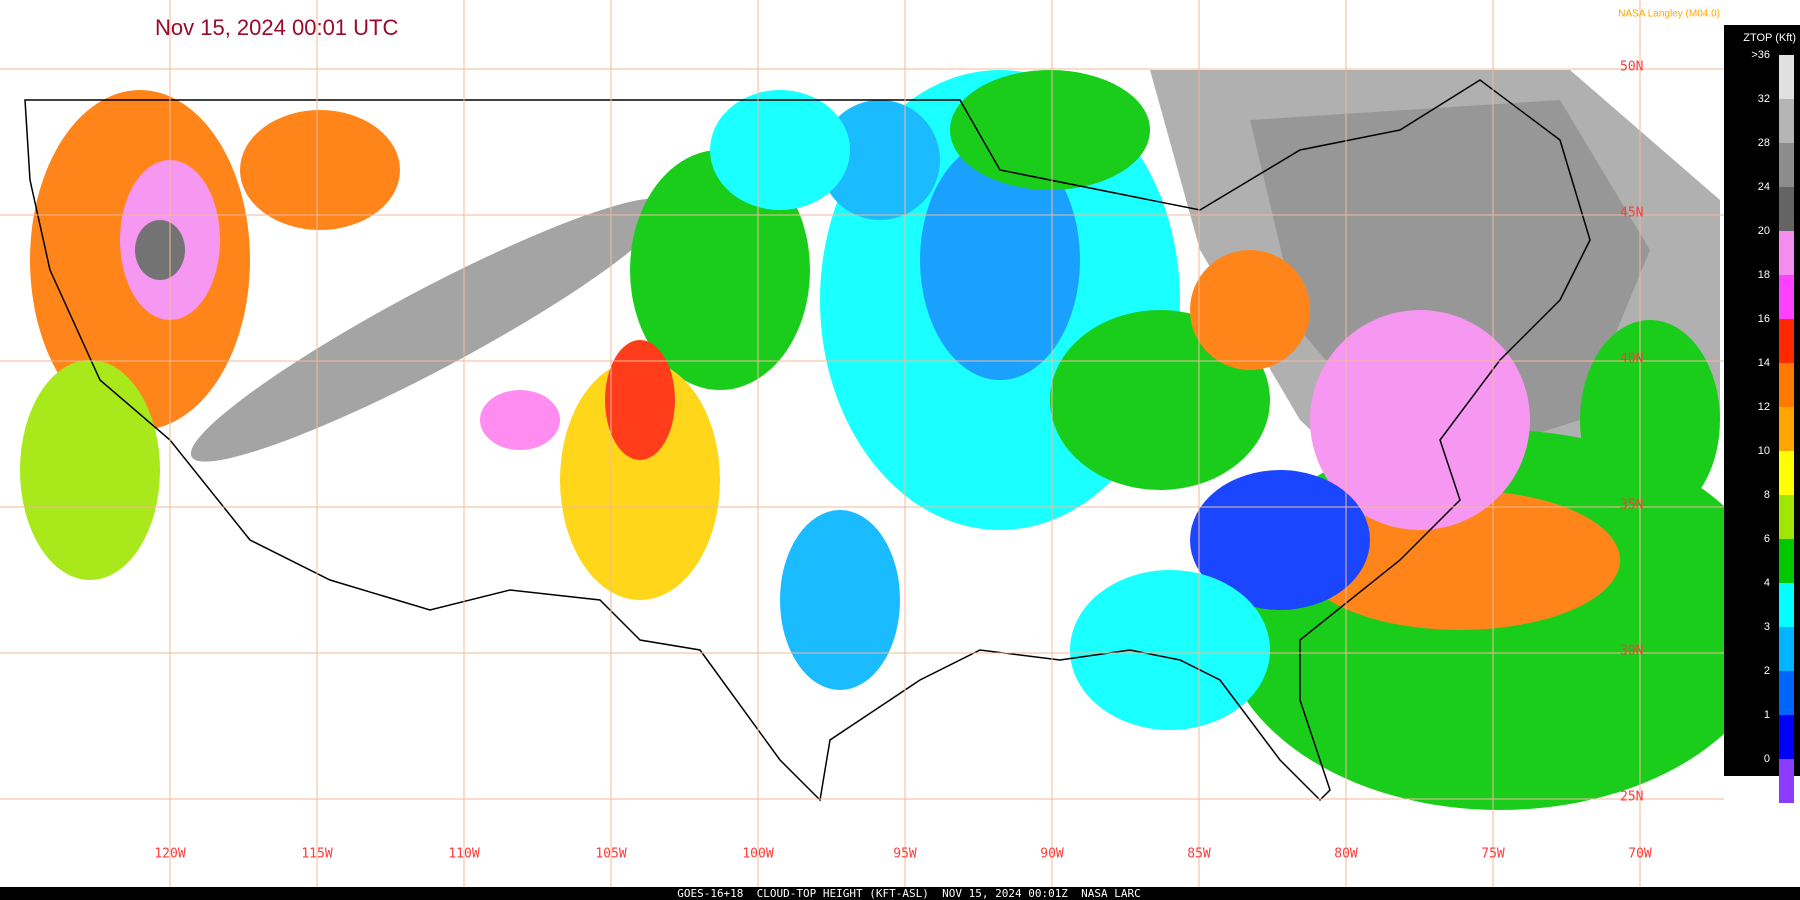 Image resolution: width=1800 pixels, height=900 pixels. What do you see at coordinates (1767, 583) in the screenshot?
I see `colorbar-label: 4` at bounding box center [1767, 583].